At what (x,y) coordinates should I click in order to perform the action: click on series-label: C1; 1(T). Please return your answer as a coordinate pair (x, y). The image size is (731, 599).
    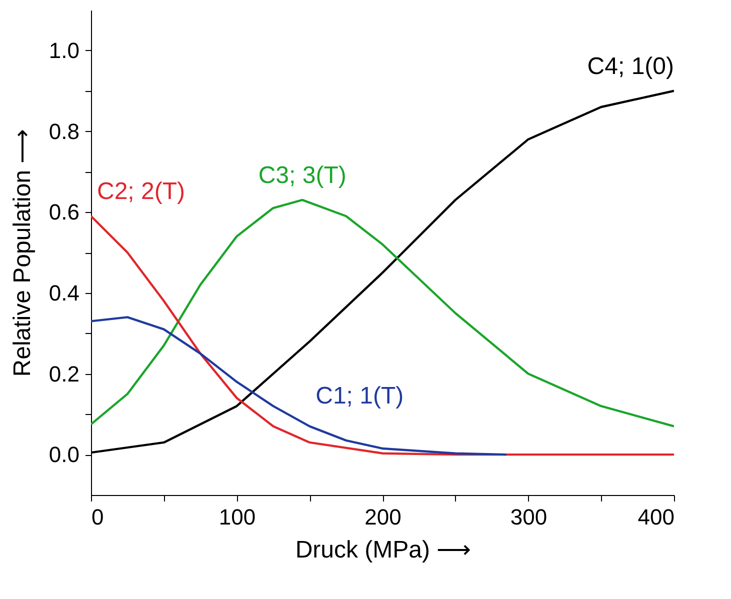
    Looking at the image, I should click on (360, 396).